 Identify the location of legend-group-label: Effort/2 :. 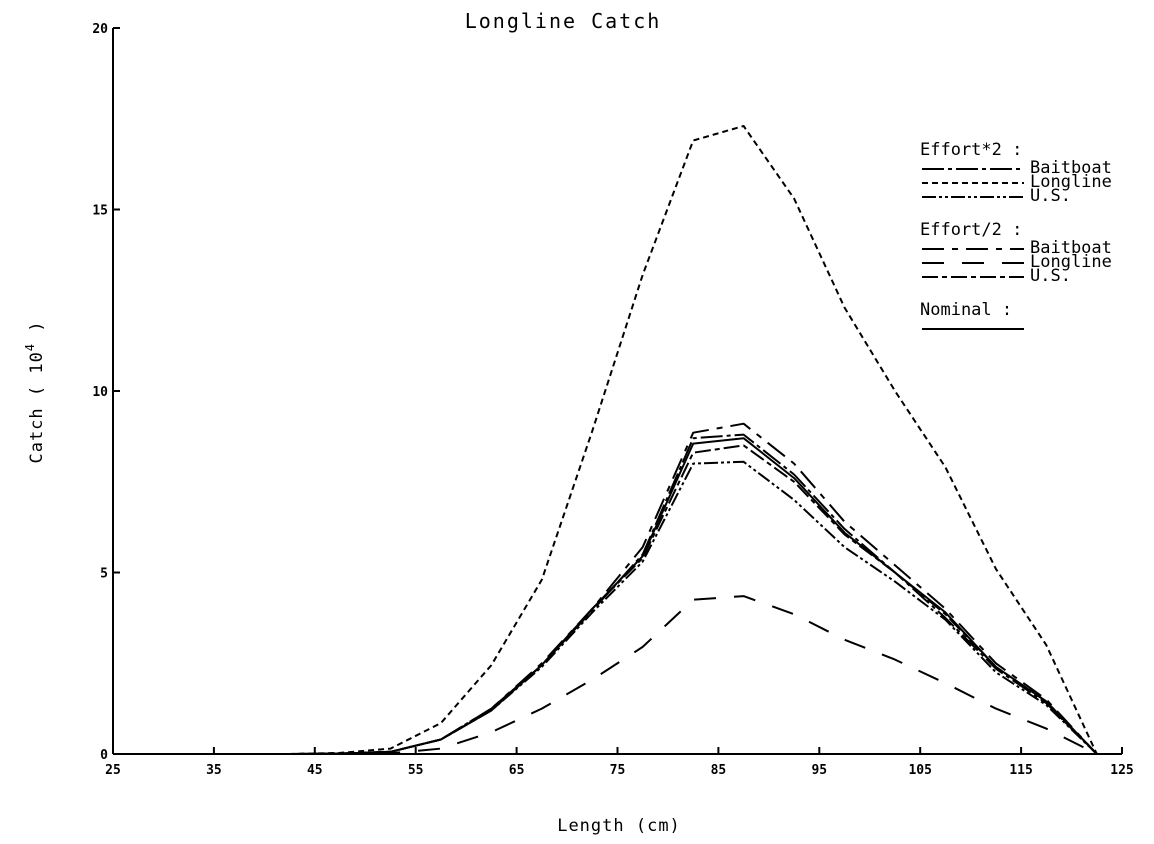
(971, 230).